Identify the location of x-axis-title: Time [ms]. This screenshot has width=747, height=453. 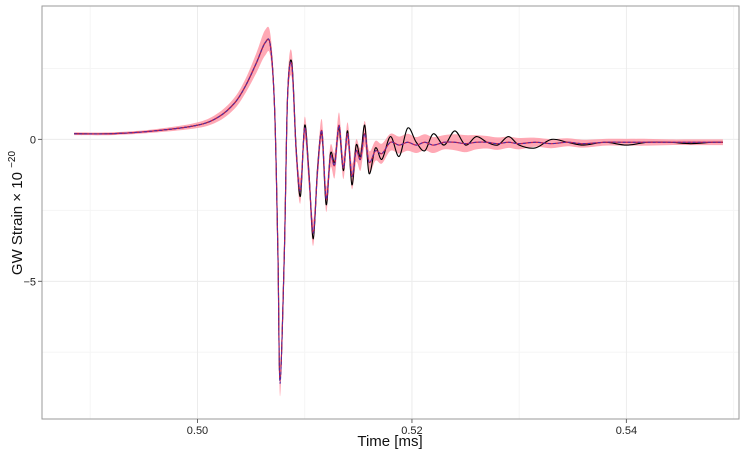
(389, 441).